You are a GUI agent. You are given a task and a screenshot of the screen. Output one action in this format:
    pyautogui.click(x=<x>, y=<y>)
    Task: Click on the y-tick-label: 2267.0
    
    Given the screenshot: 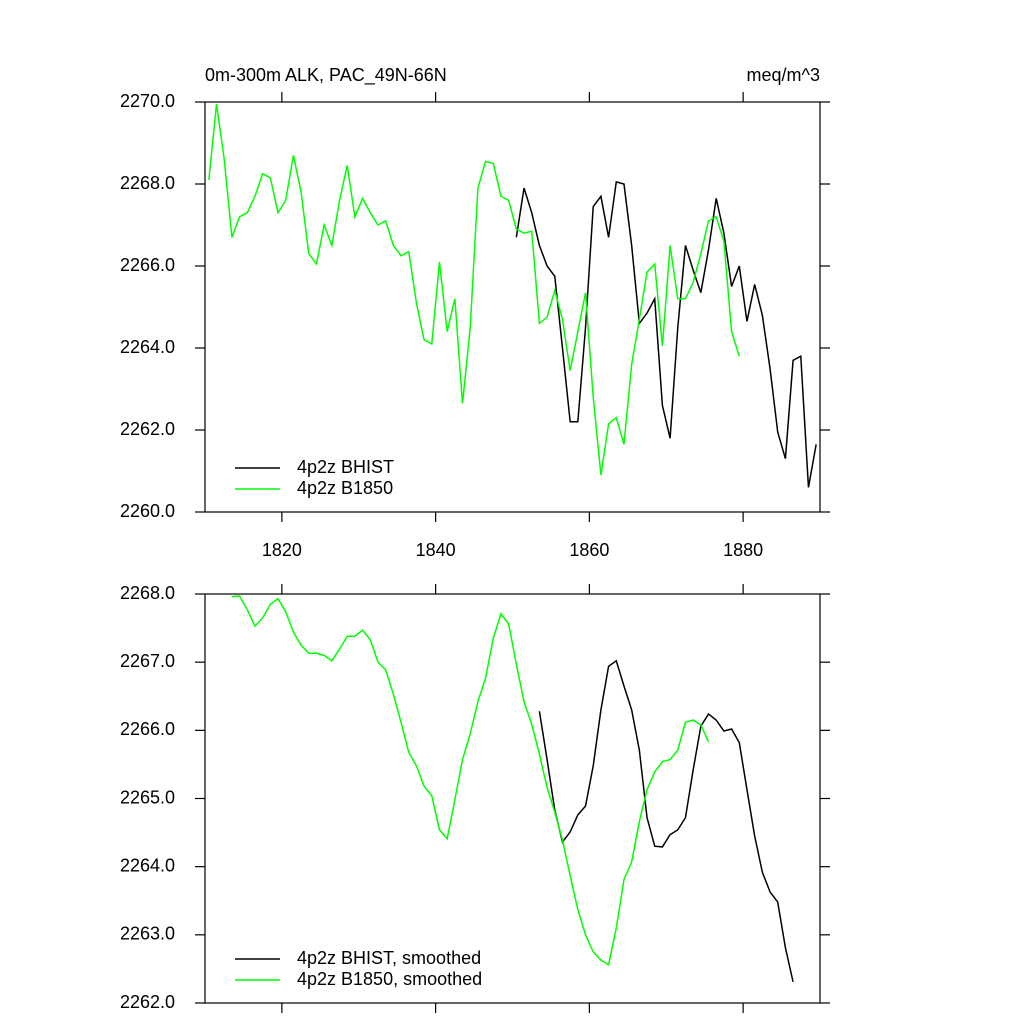 What is the action you would take?
    pyautogui.click(x=147, y=661)
    